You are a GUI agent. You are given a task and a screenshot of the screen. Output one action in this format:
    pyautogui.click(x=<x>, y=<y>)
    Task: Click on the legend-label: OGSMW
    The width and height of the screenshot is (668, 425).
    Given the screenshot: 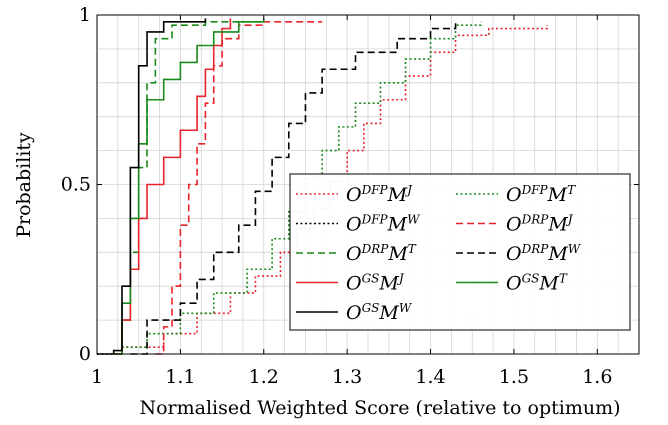 What is the action you would take?
    pyautogui.click(x=379, y=312)
    